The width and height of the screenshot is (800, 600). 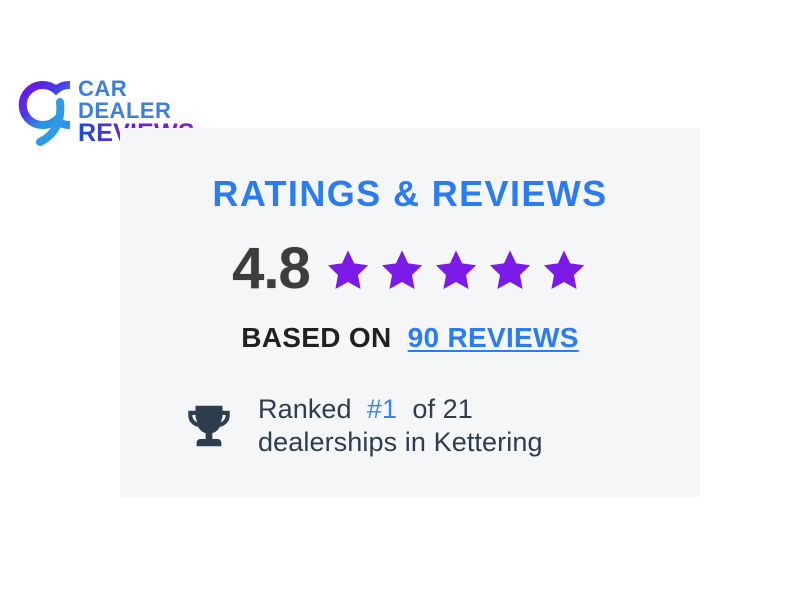 I want to click on score-row: 4.8, so click(x=410, y=269).